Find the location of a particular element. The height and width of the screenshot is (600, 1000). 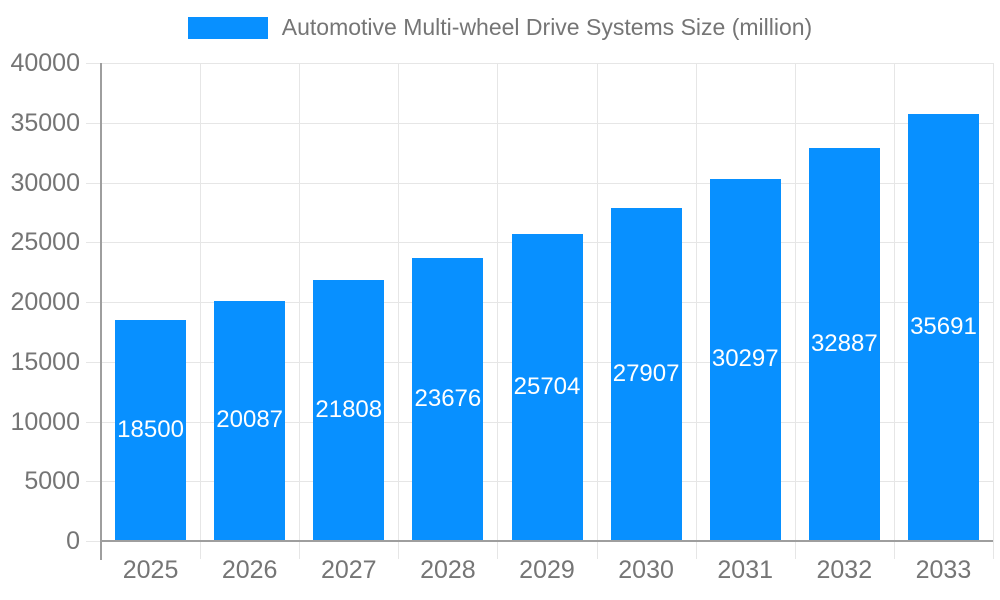

x-axis-line is located at coordinates (547, 541).